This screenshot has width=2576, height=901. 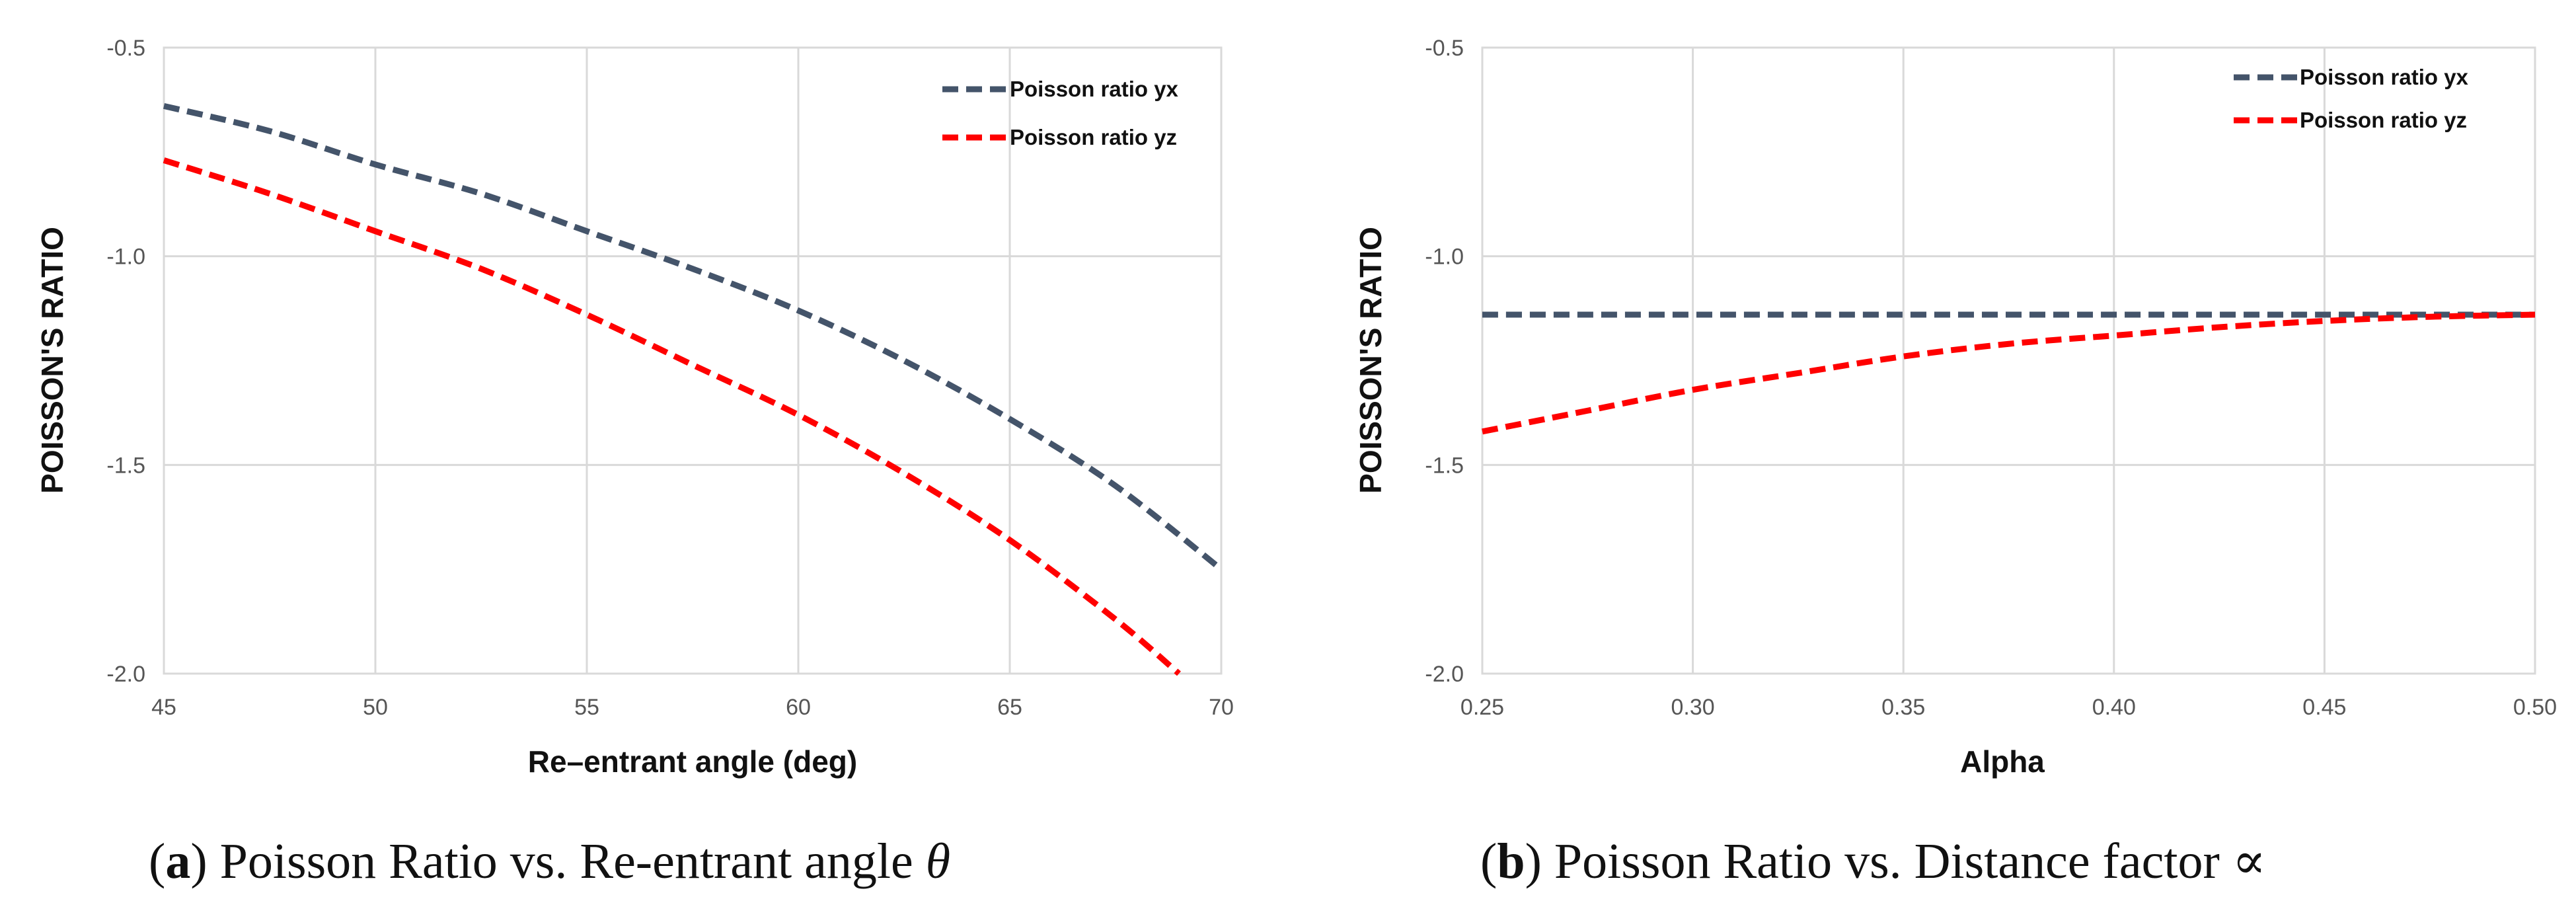 What do you see at coordinates (177, 861) in the screenshot?
I see `caption-label: a` at bounding box center [177, 861].